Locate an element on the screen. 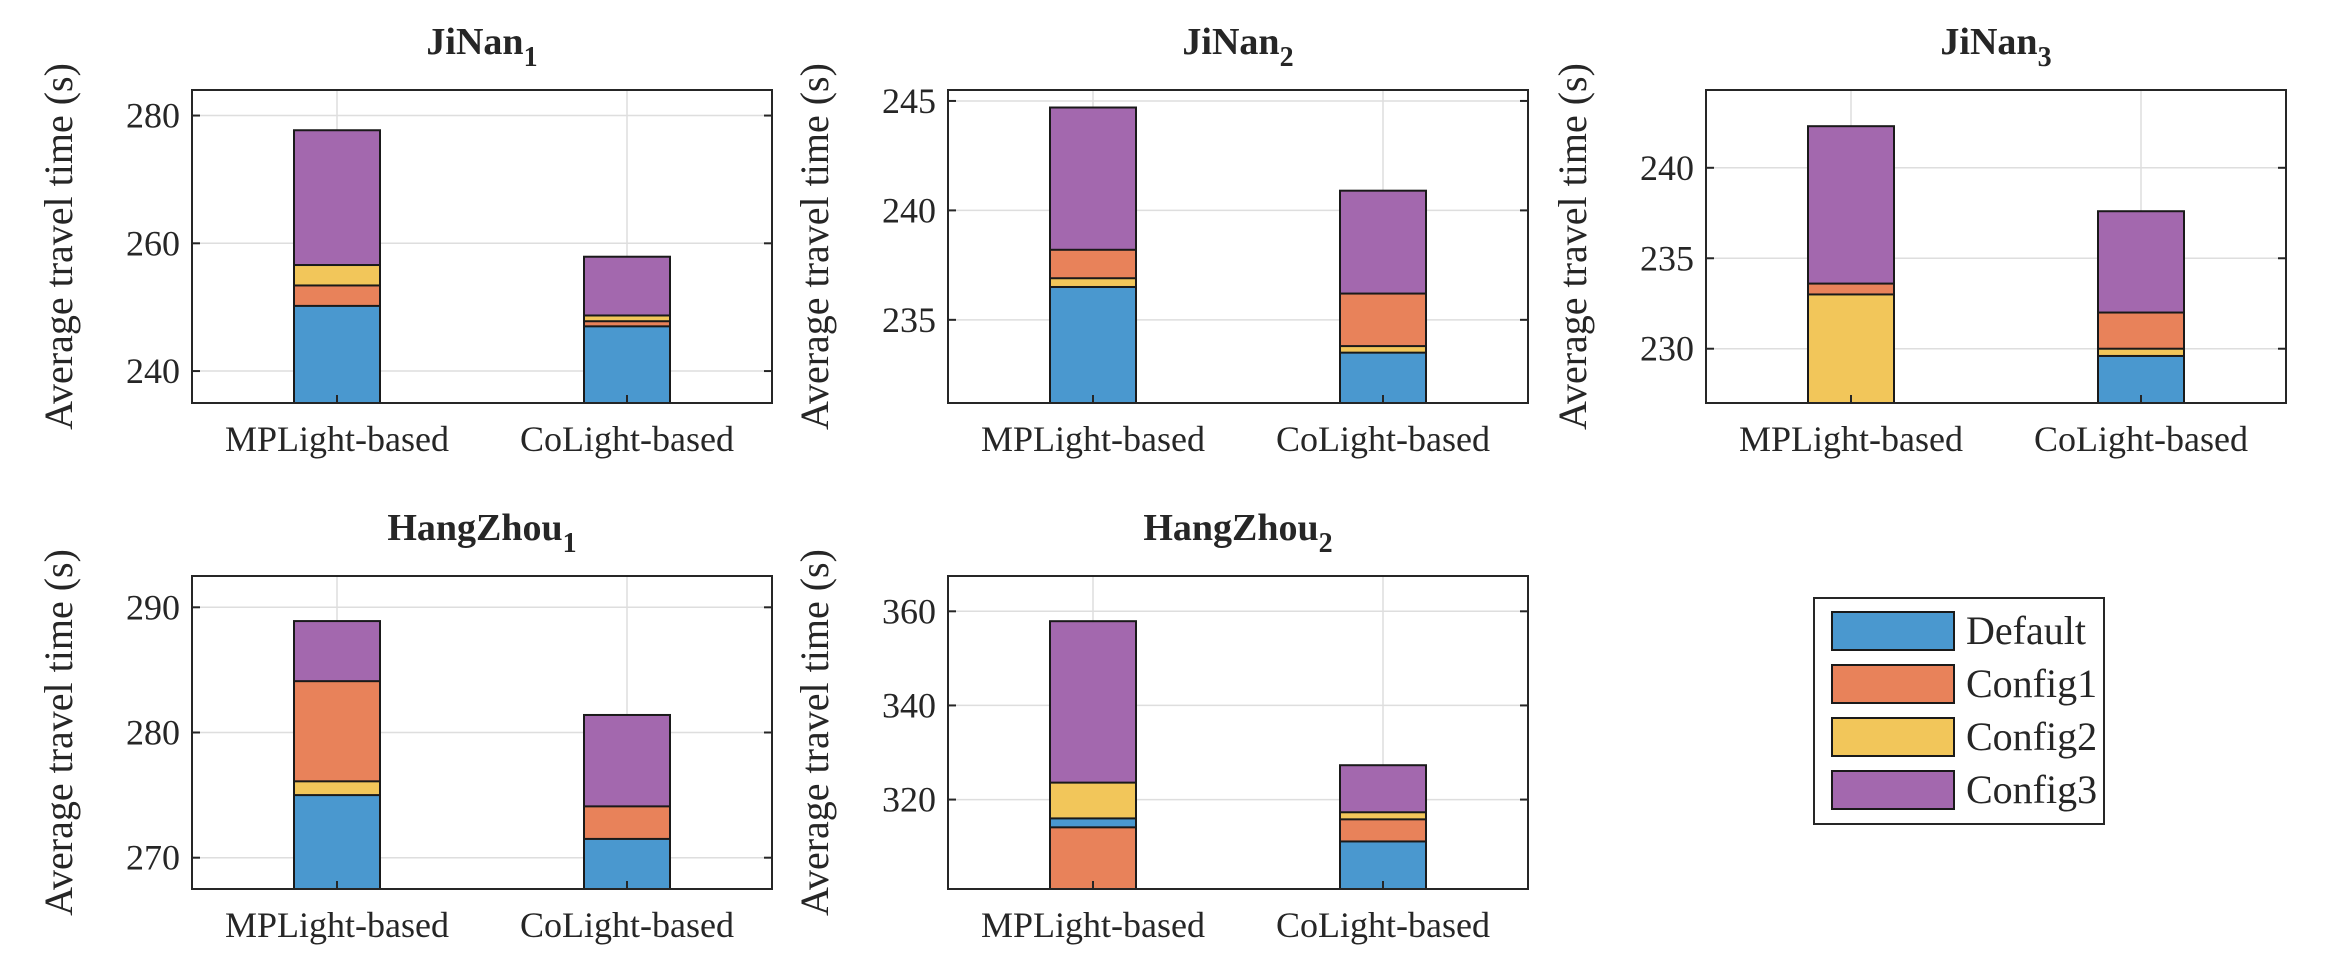 This screenshot has width=2332, height=960. legend-swatch-config2 is located at coordinates (1893, 737).